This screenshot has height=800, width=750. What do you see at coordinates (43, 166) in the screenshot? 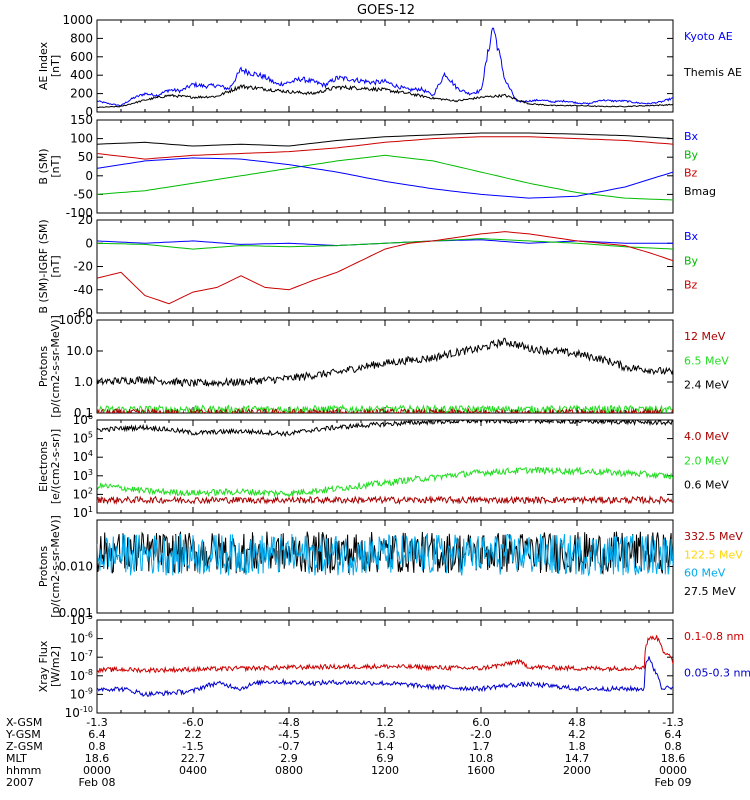
I see `y-axis-label: B (SM)` at bounding box center [43, 166].